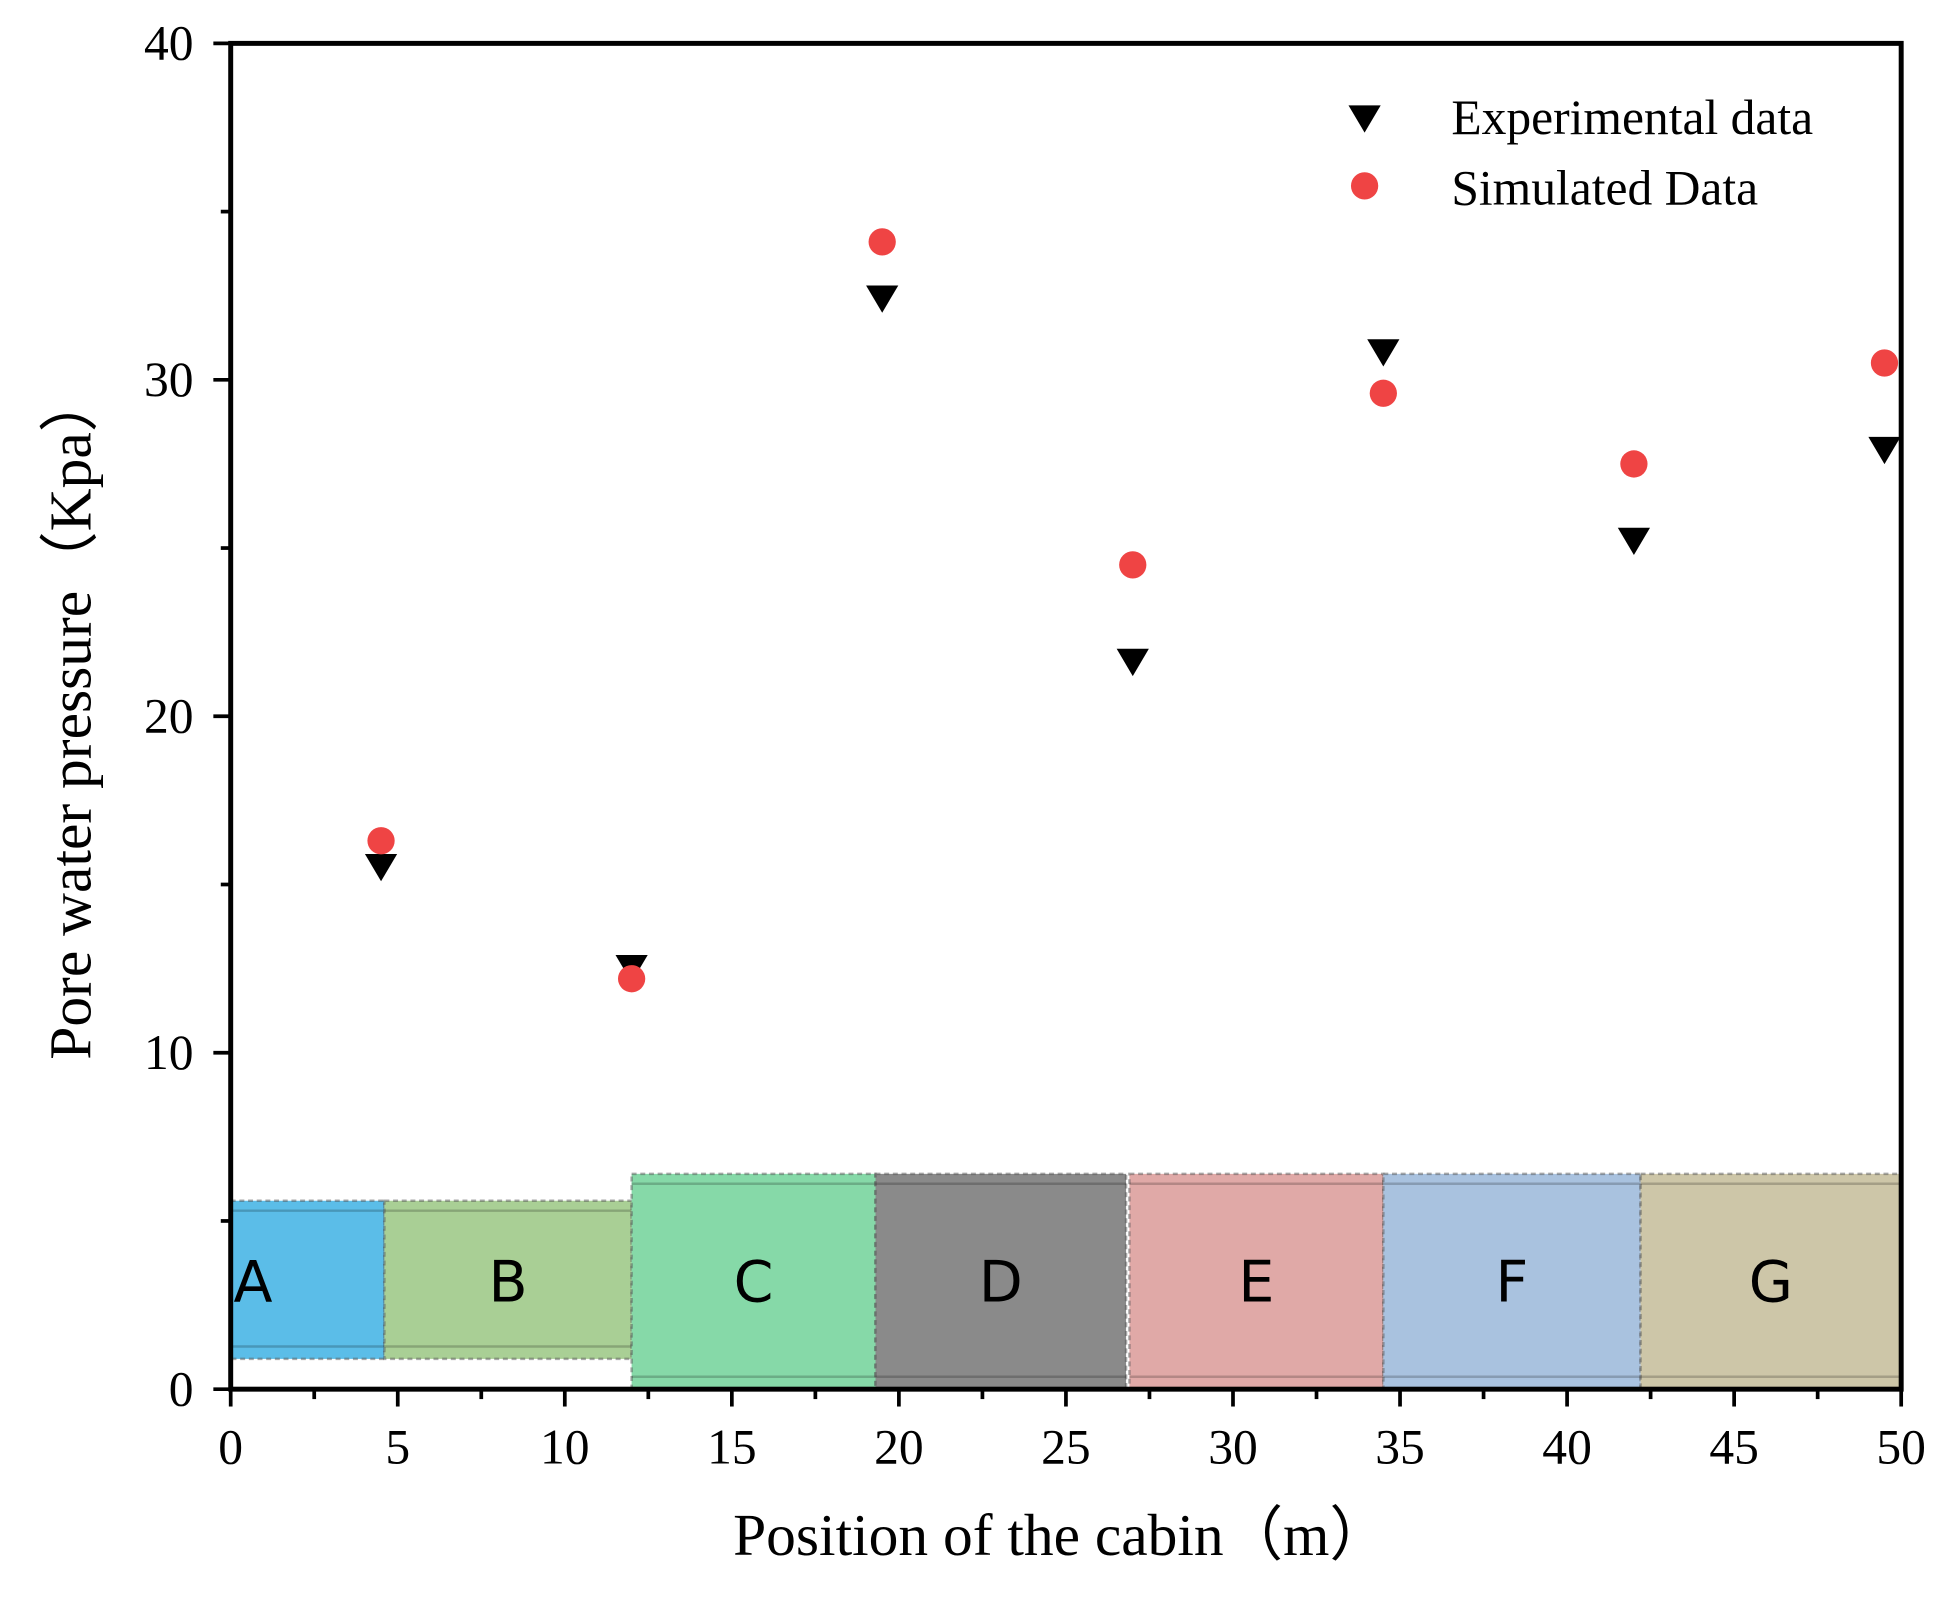  I want to click on cabin-section-label: D, so click(1001, 1283).